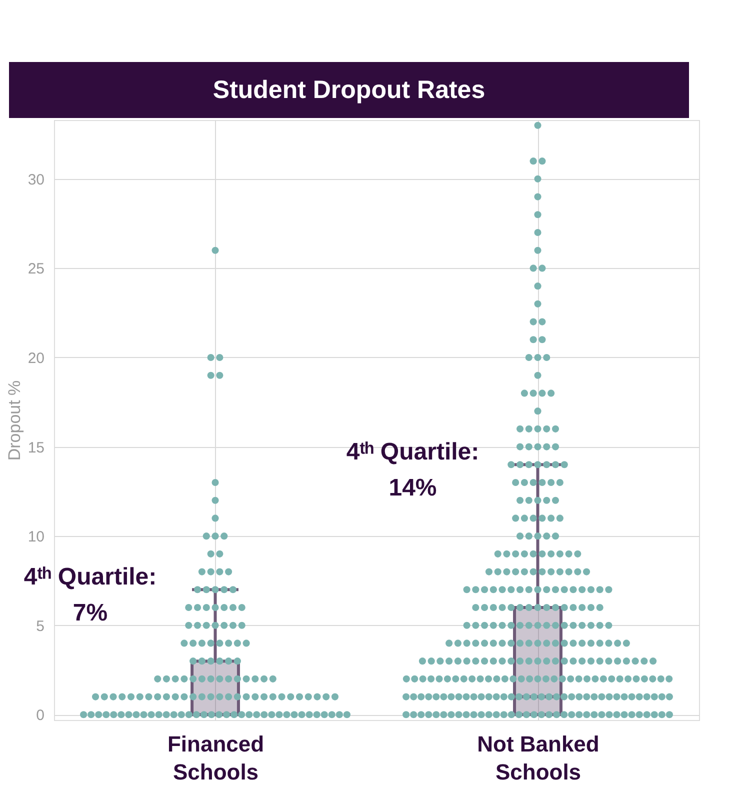  Describe the element at coordinates (413, 470) in the screenshot. I see `annotation: 4ᵗʰ Quartile: 14%` at that location.